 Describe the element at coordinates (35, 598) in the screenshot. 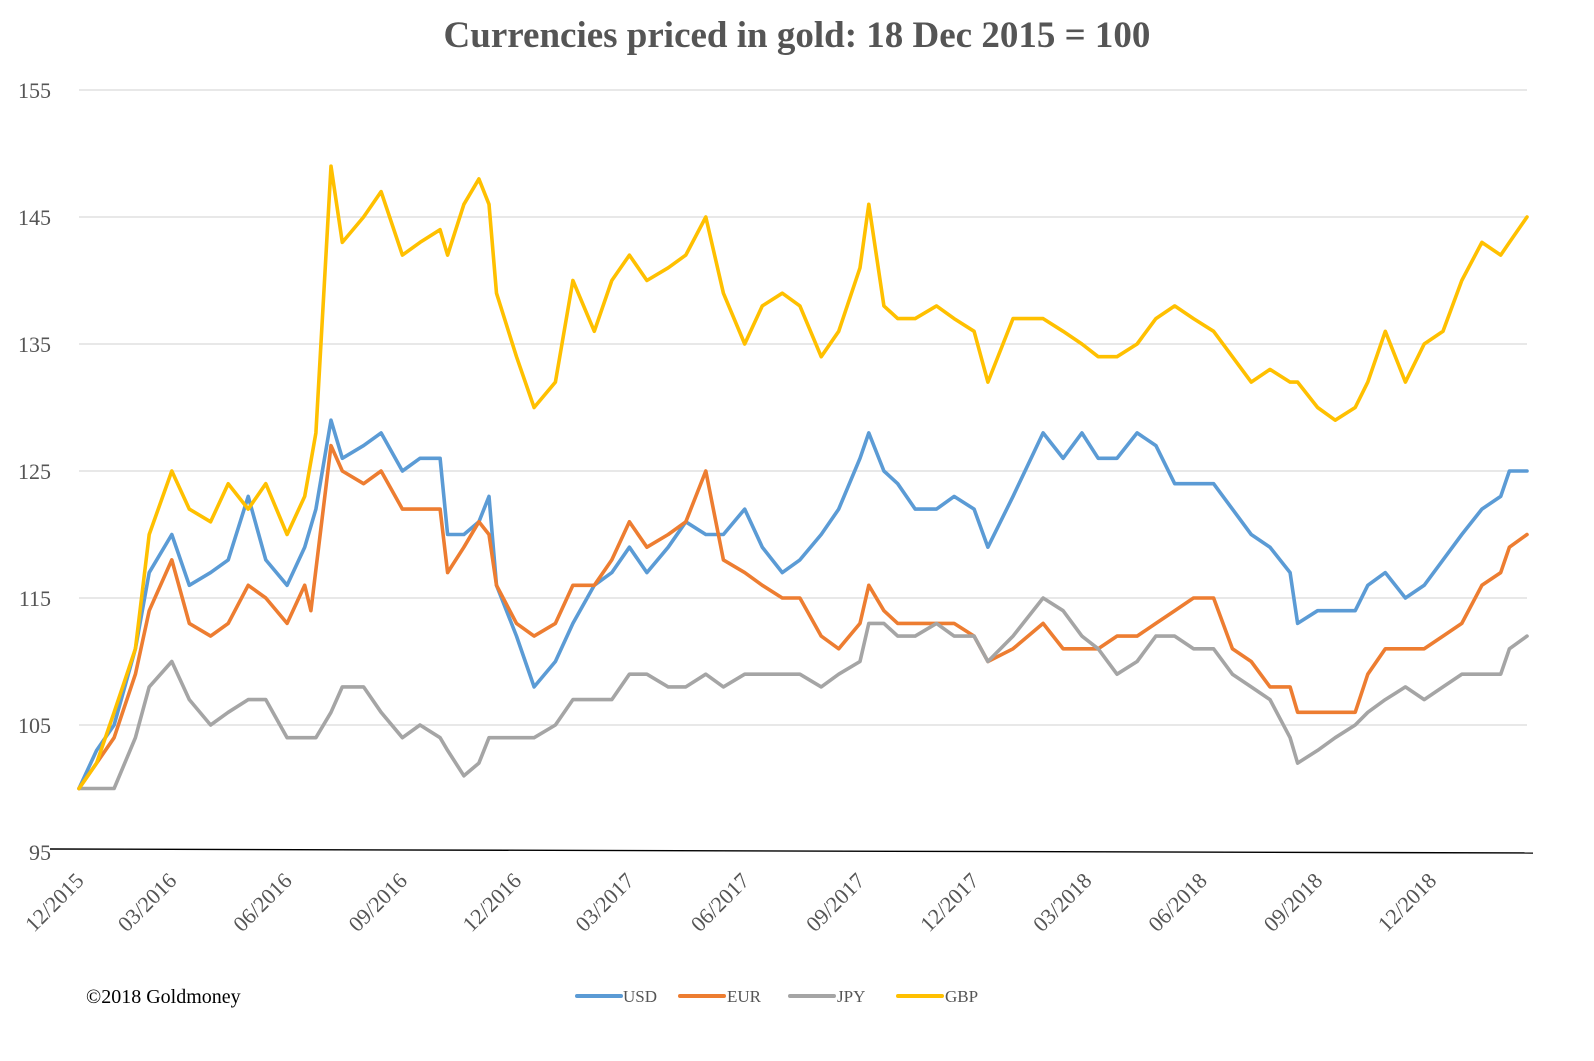

I see `y-tick-label: 115` at that location.